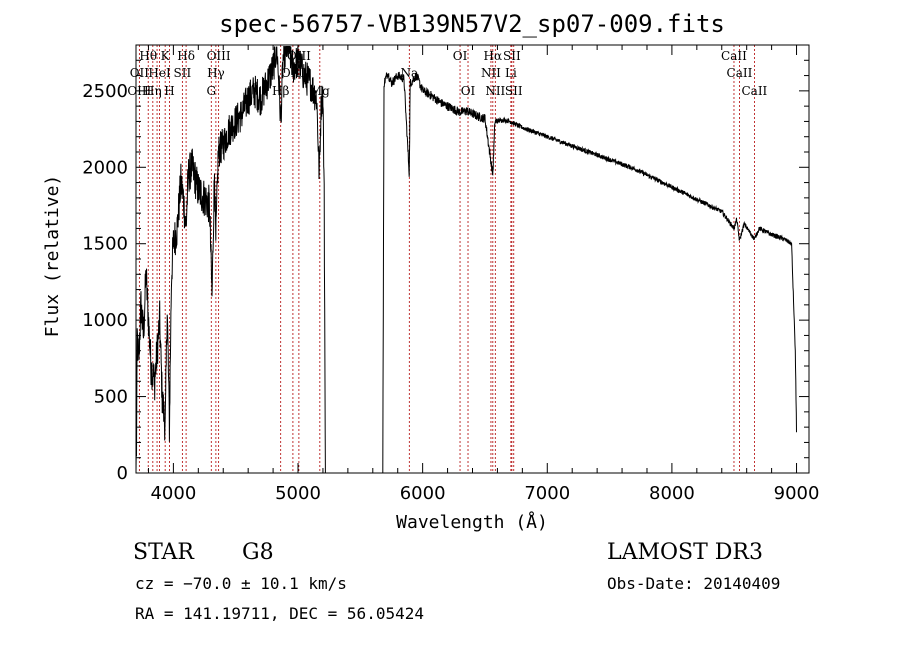  Describe the element at coordinates (111, 397) in the screenshot. I see `y-tick-label: 500` at that location.